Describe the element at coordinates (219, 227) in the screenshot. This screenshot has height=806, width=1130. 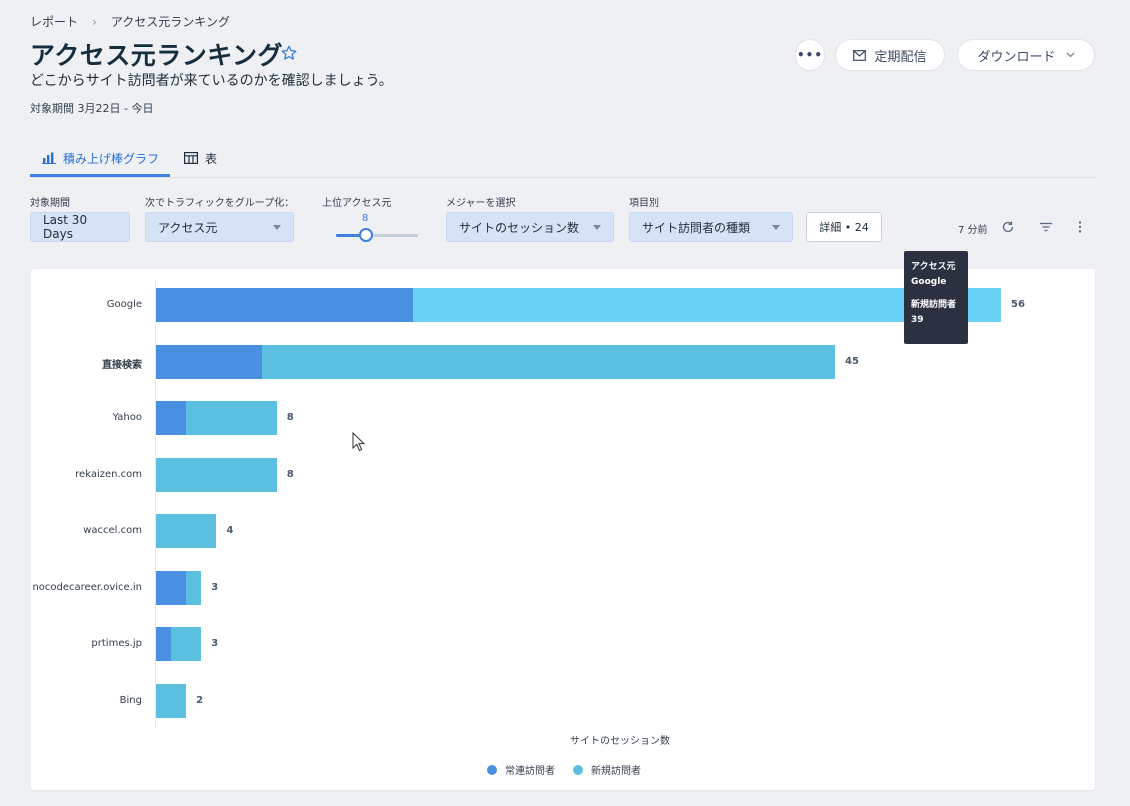
I see `group-select: アクセス元` at that location.